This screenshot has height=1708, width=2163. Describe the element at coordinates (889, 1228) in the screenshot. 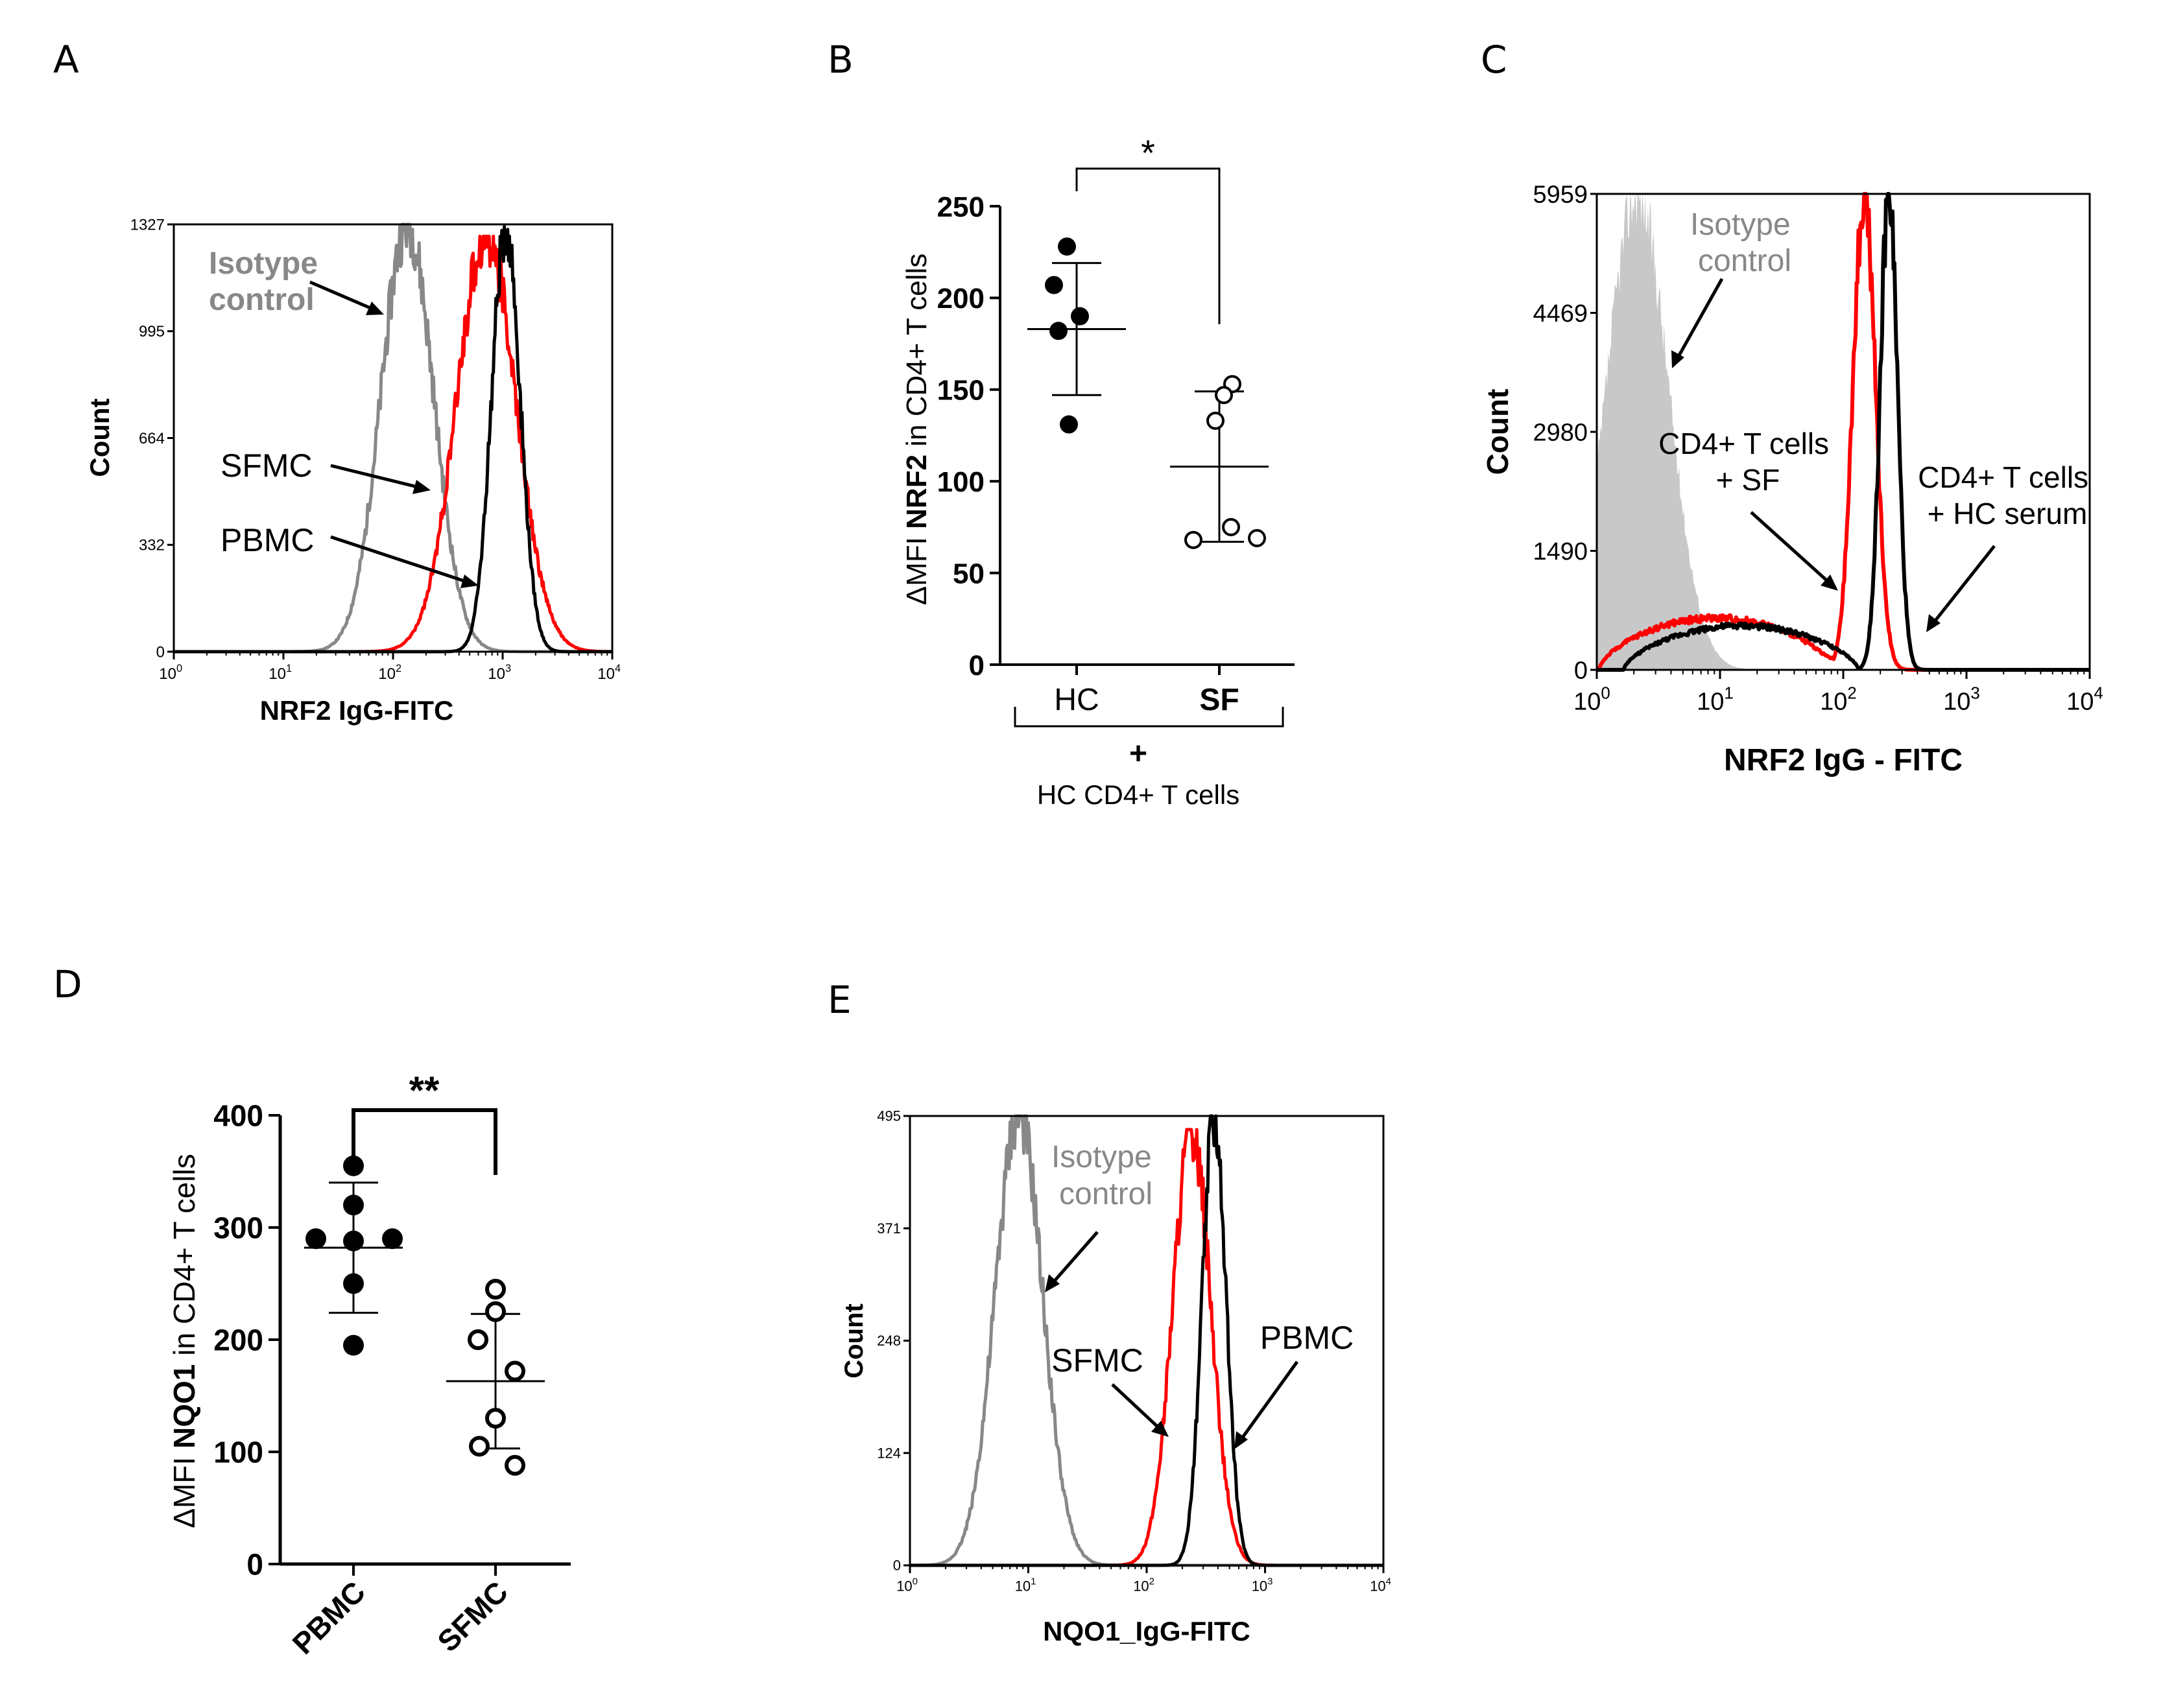

I see `y-tick-label: 371` at that location.